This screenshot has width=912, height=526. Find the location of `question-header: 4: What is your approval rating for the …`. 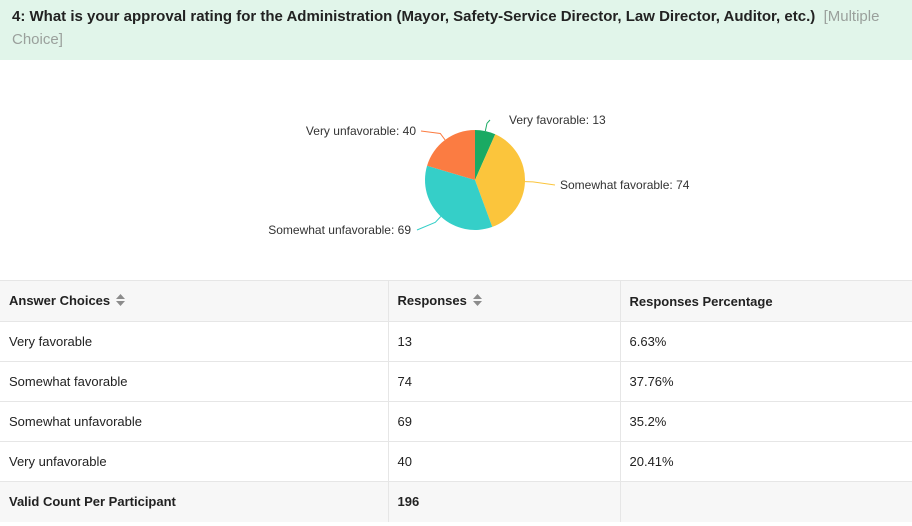

question-header: 4: What is your approval rating for the … is located at coordinates (456, 30).